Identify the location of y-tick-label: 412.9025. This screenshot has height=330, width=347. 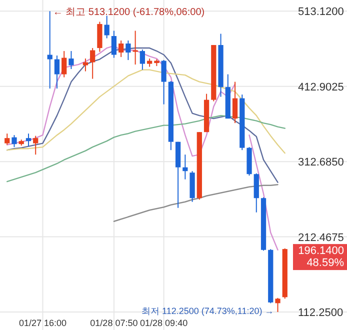
(321, 87).